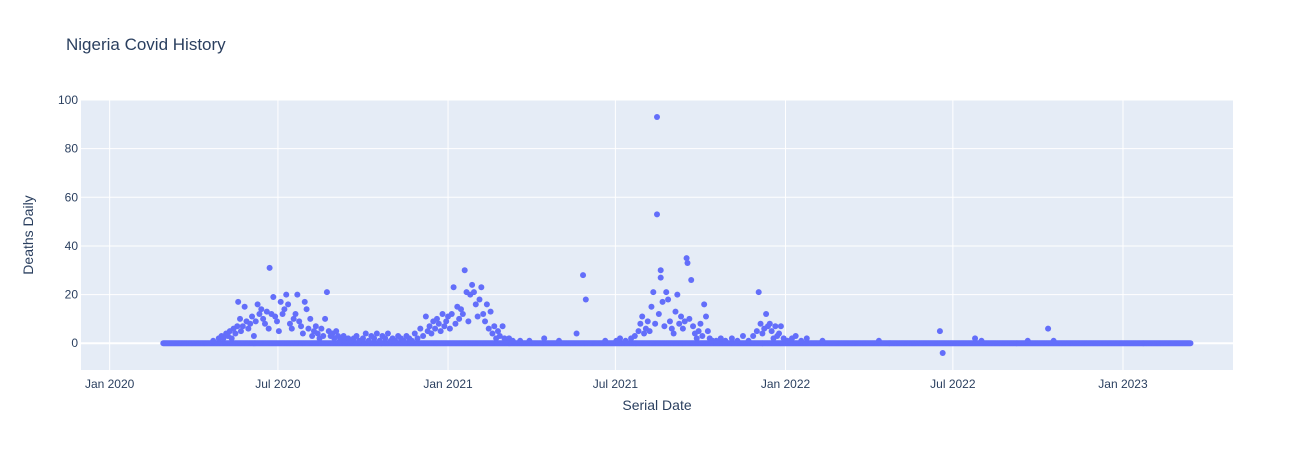  Describe the element at coordinates (616, 384) in the screenshot. I see `x-tick-label: Jul 2021` at that location.